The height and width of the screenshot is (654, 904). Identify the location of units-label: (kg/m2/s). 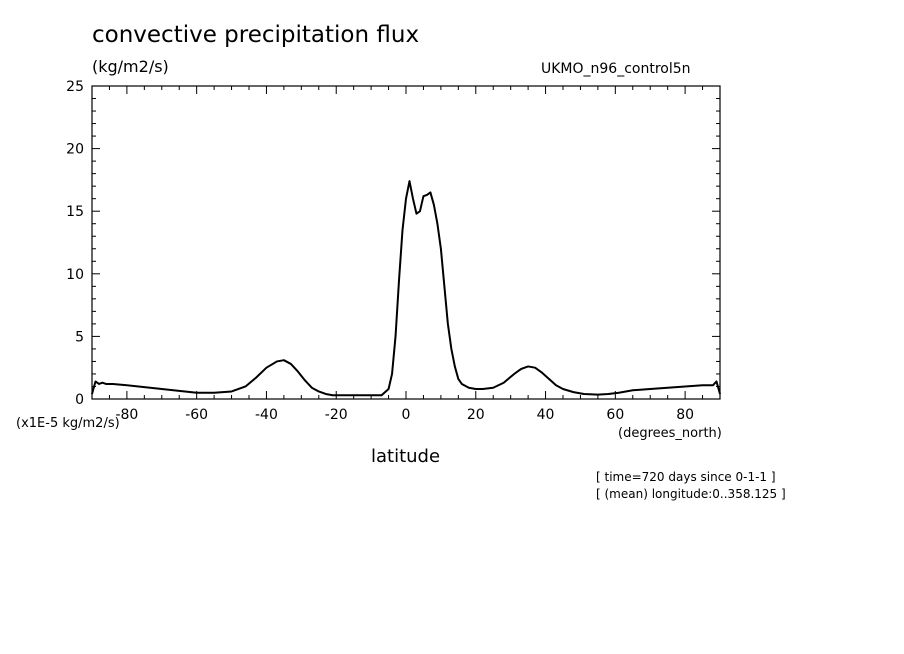
(130, 66).